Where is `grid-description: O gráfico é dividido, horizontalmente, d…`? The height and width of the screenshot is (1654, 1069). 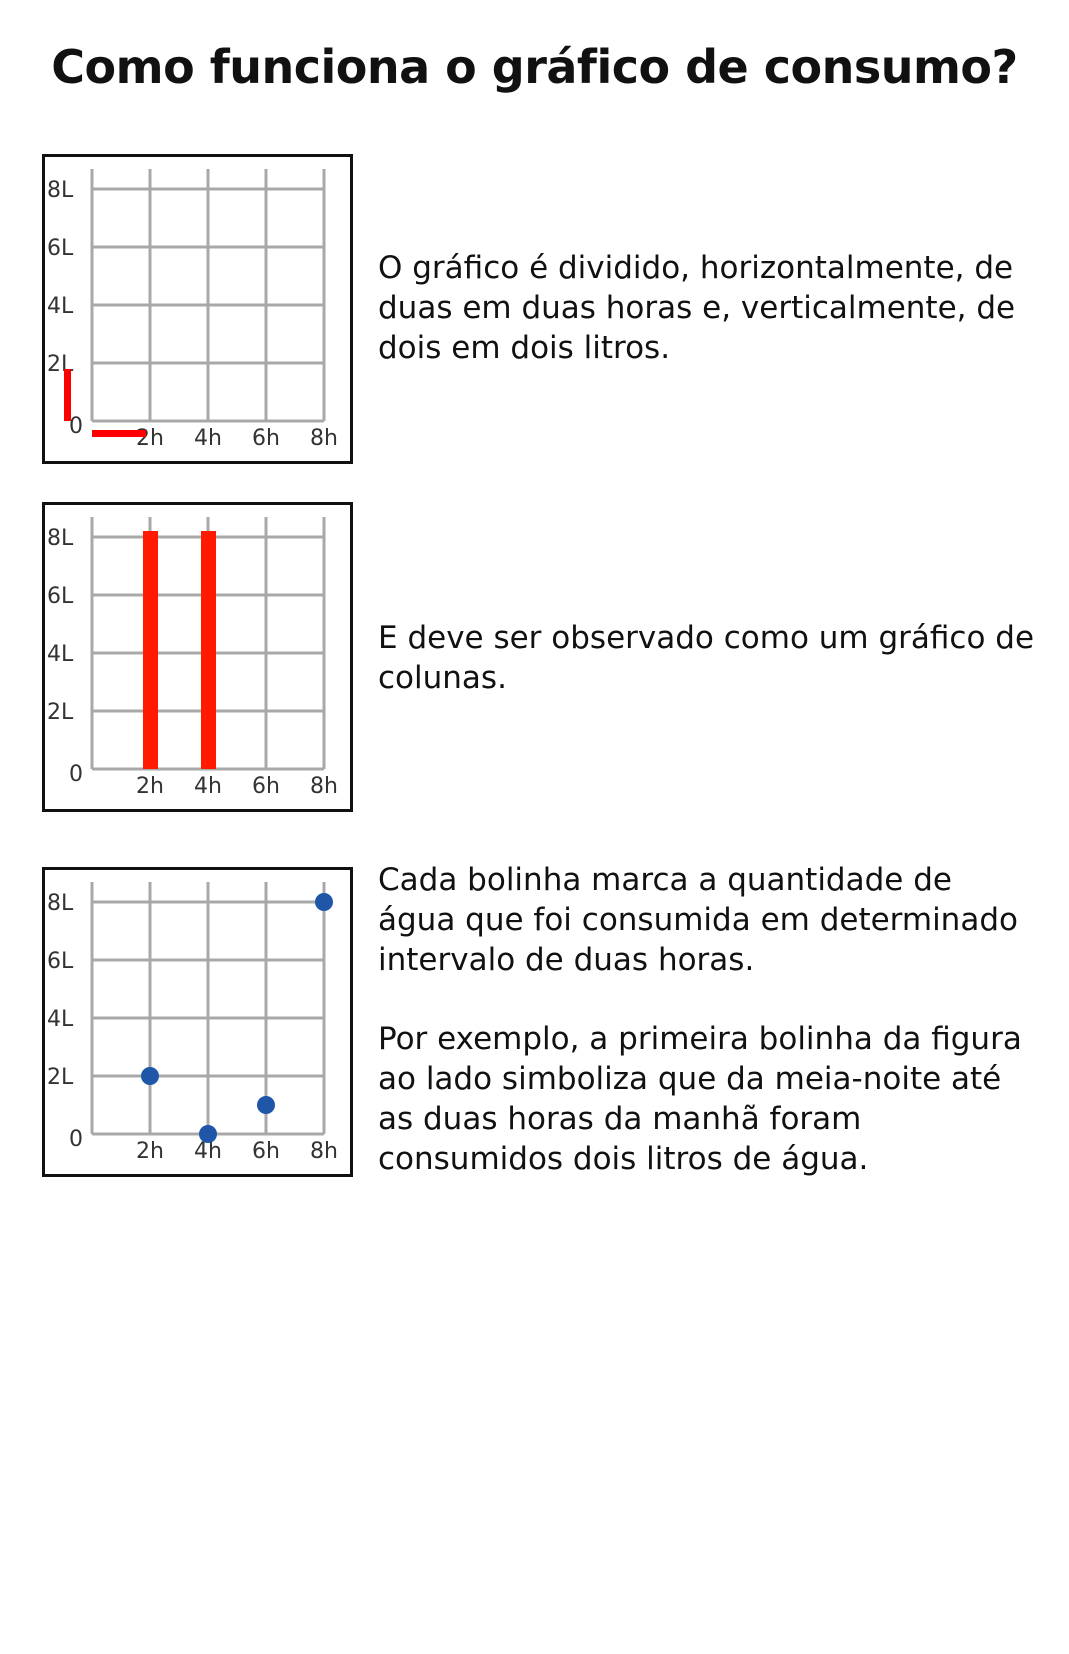
grid-description: O gráfico é dividido, horizontalmente, d… is located at coordinates (708, 308).